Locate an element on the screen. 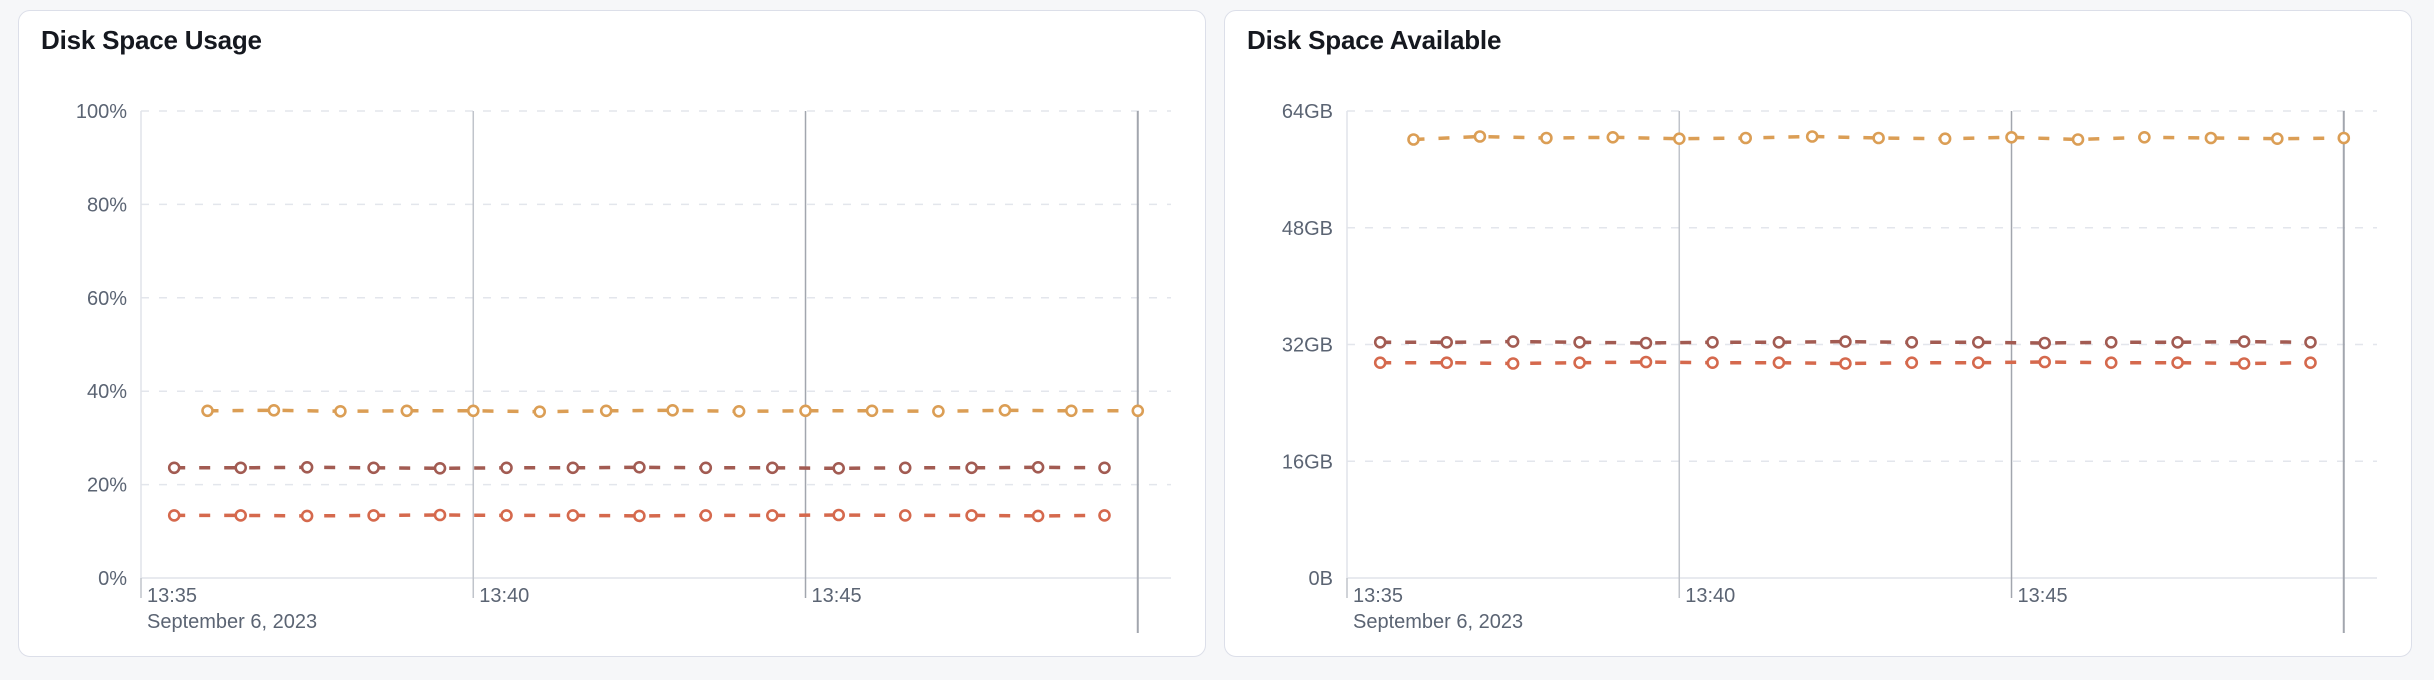  y-axis-tick-label: 32GB is located at coordinates (1307, 346).